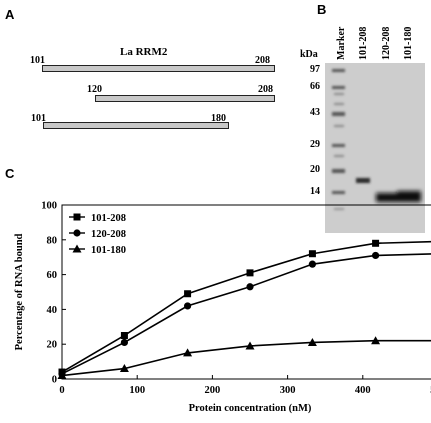  I want to click on lane-label-101-180: 101-180, so click(408, 43).